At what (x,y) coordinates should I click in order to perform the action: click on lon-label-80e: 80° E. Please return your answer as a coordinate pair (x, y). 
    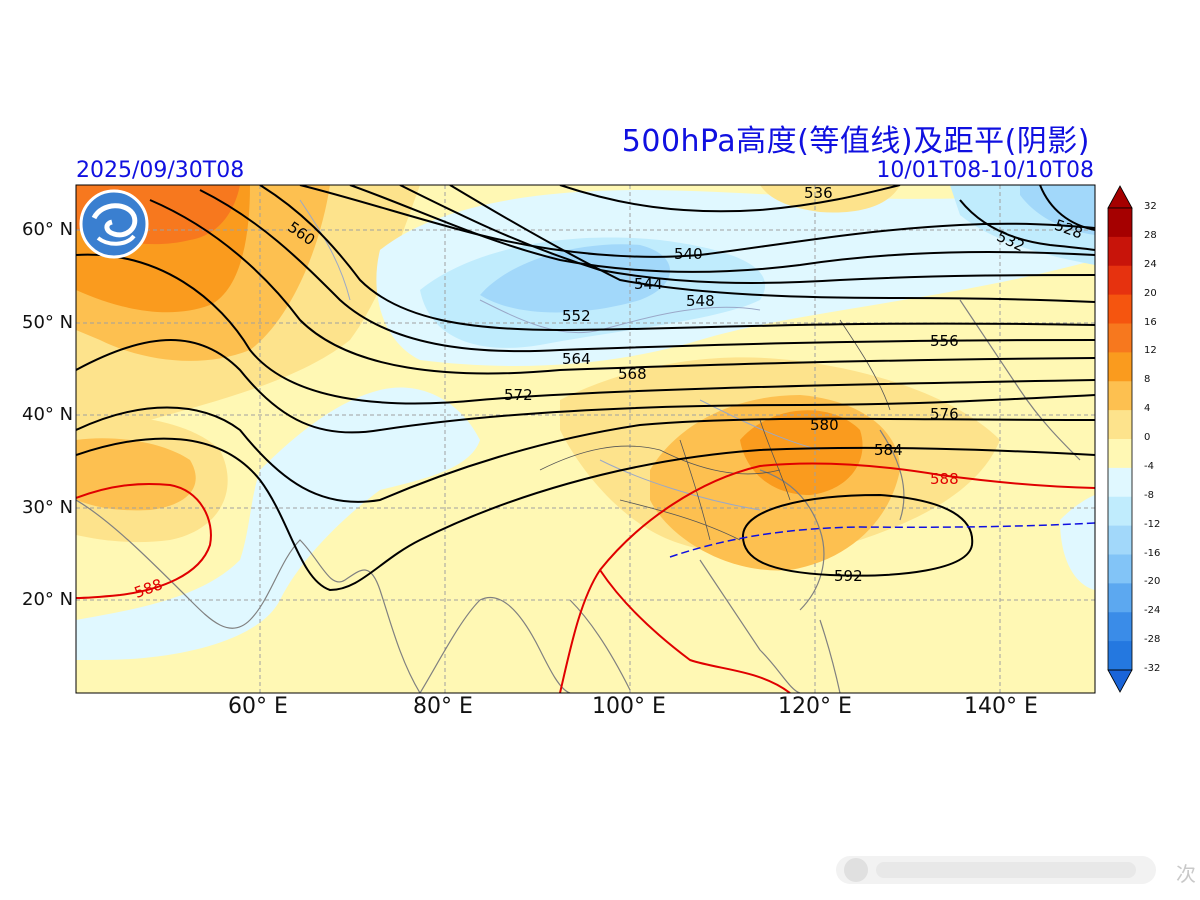
    Looking at the image, I should click on (443, 706).